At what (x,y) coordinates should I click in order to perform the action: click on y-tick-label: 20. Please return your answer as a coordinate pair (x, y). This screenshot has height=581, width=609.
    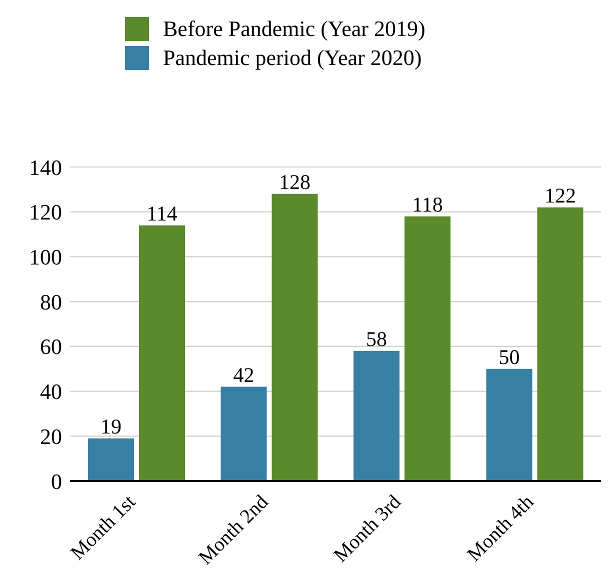
    Looking at the image, I should click on (51, 436).